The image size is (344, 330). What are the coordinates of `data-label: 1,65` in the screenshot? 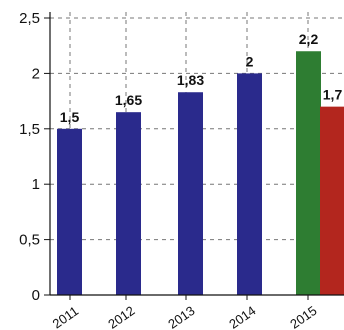 It's located at (128, 100).